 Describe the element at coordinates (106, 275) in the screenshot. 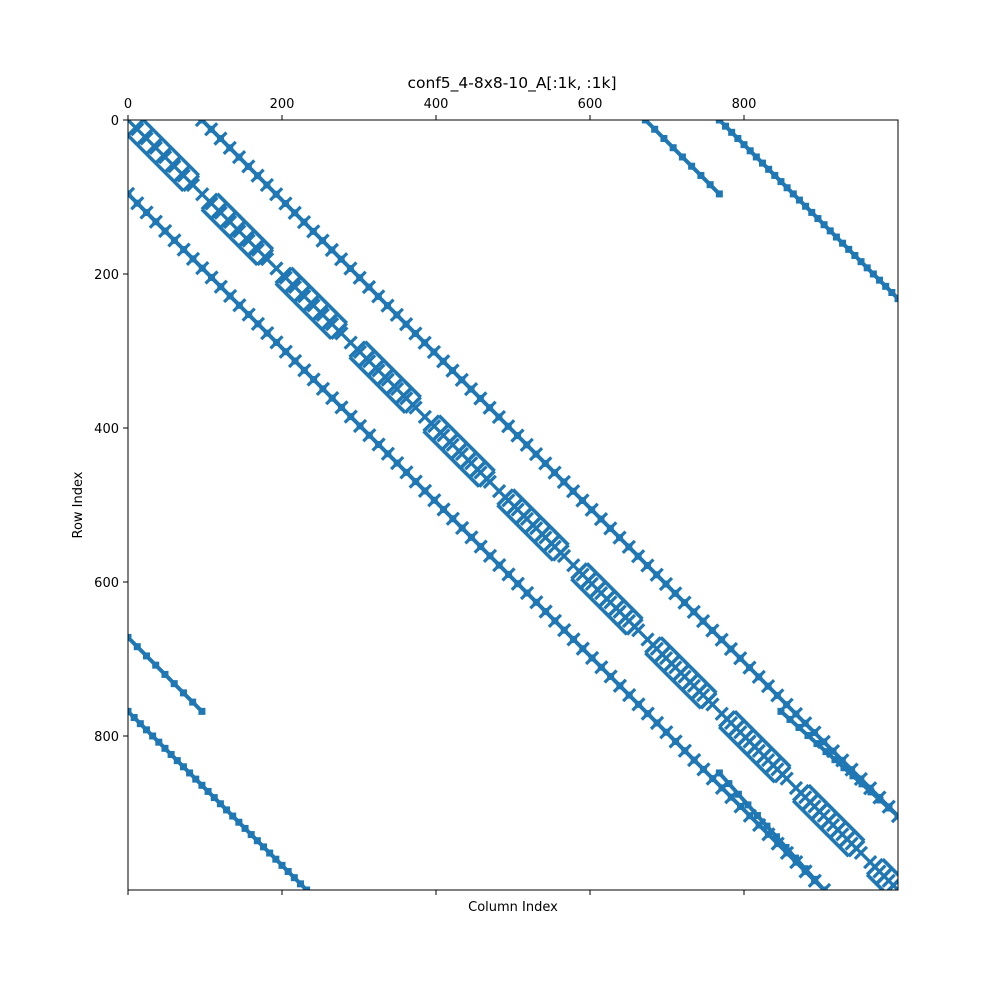

I see `y-tick-label: 200` at that location.